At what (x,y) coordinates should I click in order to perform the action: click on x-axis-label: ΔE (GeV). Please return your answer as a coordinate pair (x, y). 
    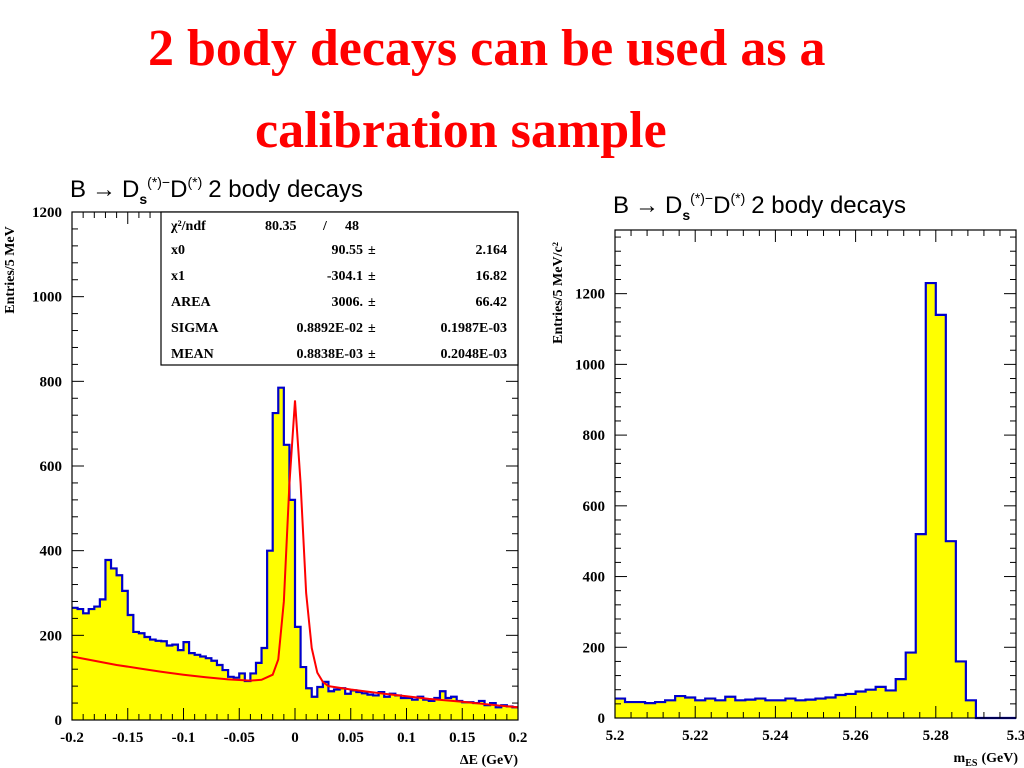
    Looking at the image, I should click on (489, 760).